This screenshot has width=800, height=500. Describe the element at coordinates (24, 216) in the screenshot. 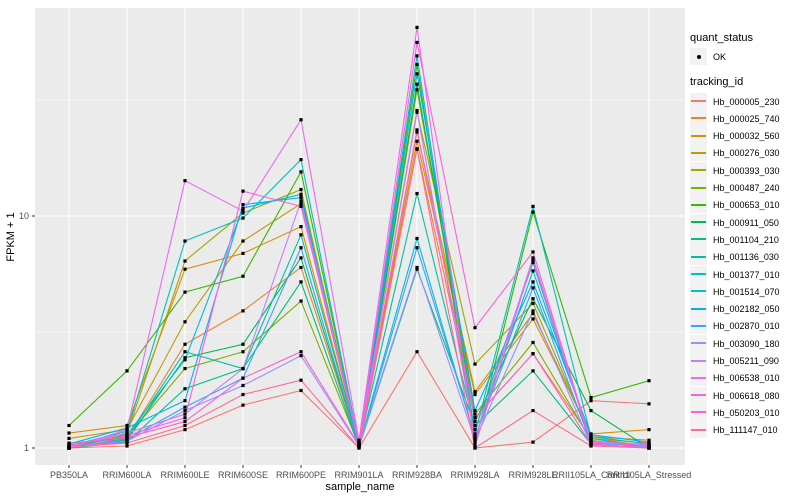

I see `y-tick-label: 10` at that location.